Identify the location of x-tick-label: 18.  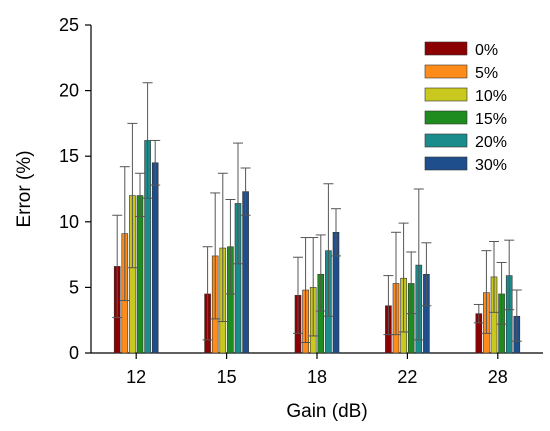
(317, 377).